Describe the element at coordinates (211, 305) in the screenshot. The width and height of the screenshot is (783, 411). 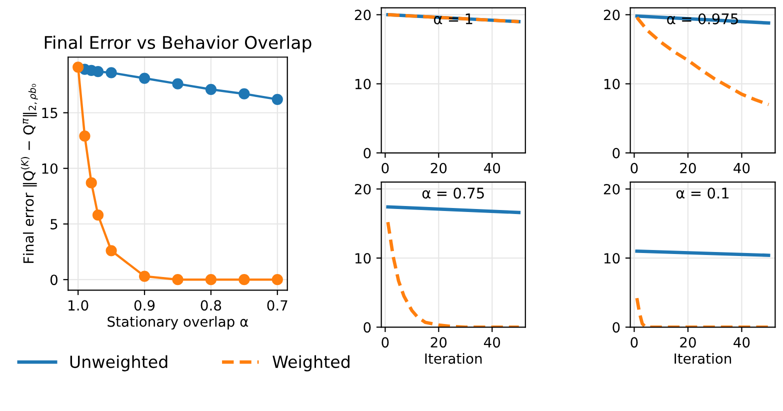
I see `x-tick-label: 0.8` at that location.